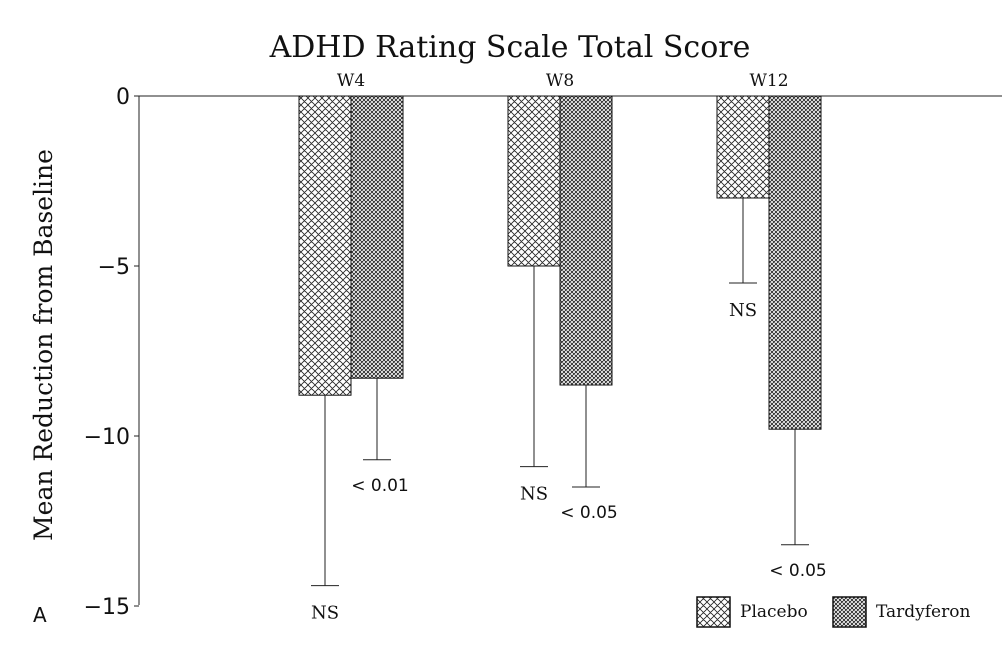 This screenshot has width=1008, height=649. I want to click on legend-label-placebo: Placebo, so click(774, 612).